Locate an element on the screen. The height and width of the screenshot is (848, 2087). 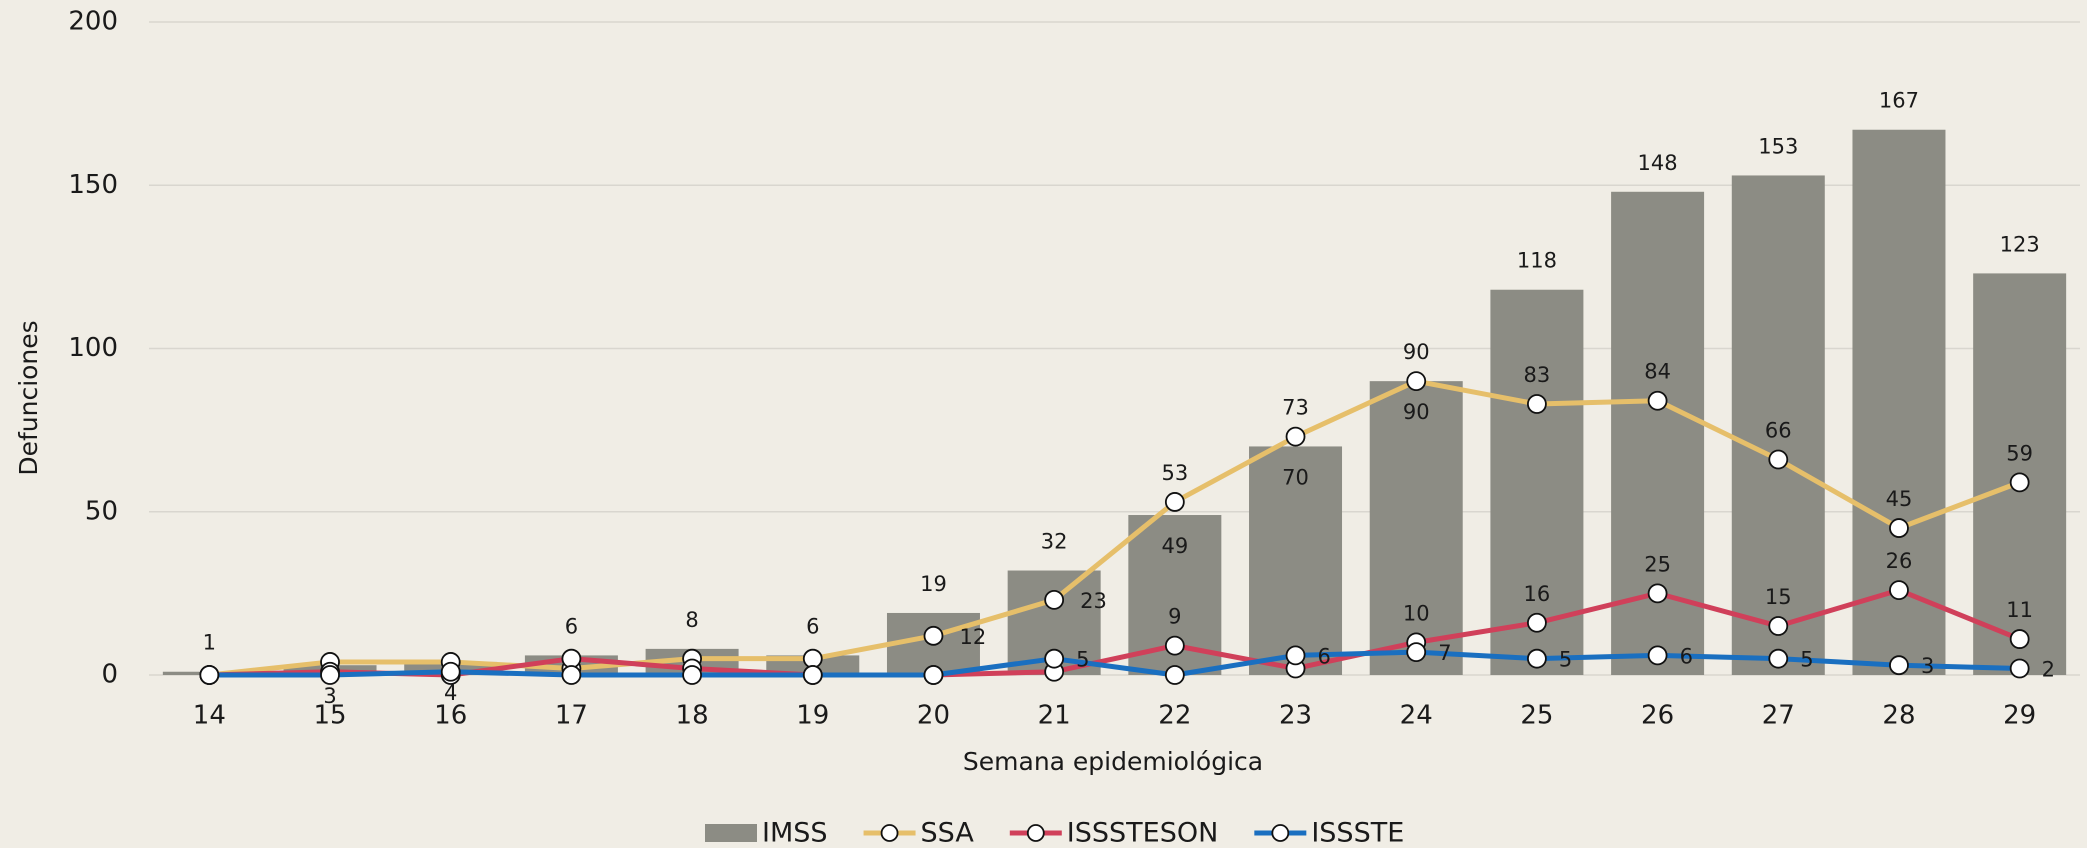
data-label: 49 is located at coordinates (1174, 546).